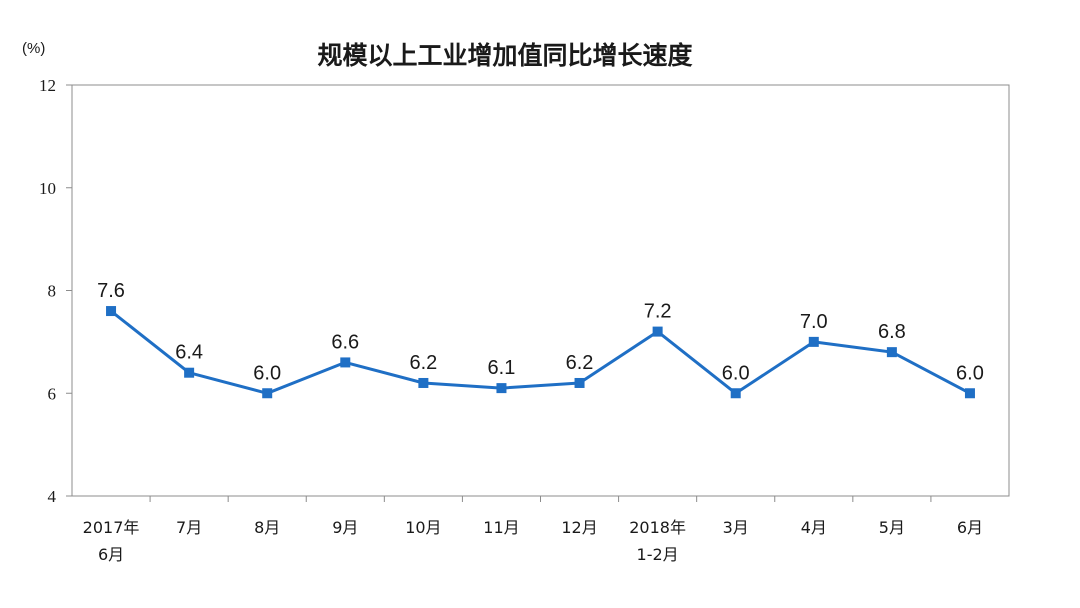 The height and width of the screenshot is (608, 1080). I want to click on x-category-label: 10月, so click(423, 527).